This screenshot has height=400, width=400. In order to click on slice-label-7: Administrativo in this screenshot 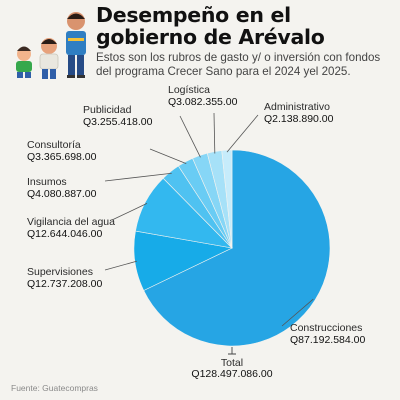, I will do `click(297, 107)`.